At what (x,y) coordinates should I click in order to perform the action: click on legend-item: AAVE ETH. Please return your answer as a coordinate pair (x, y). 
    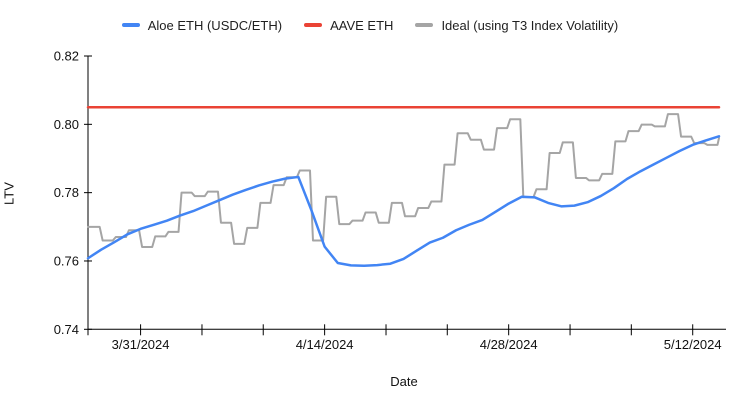
    Looking at the image, I should click on (348, 25).